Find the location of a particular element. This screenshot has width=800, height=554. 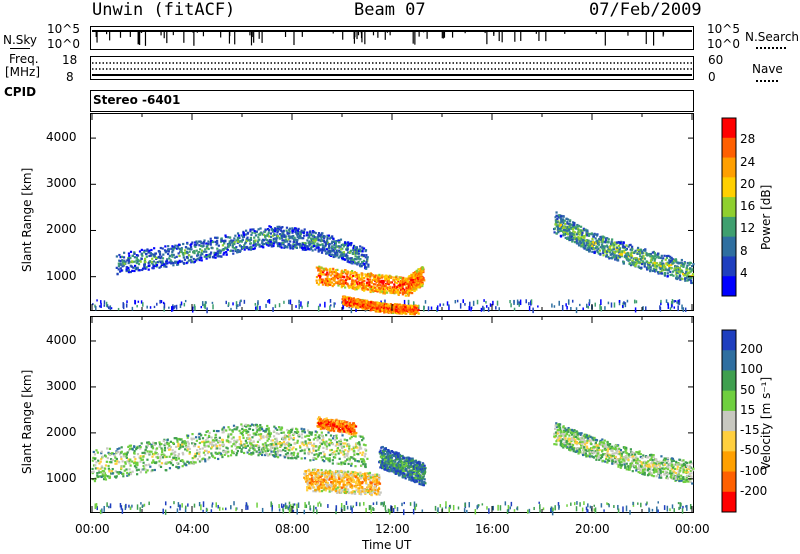

power-ylabel: Slant Range [km] is located at coordinates (27, 219).